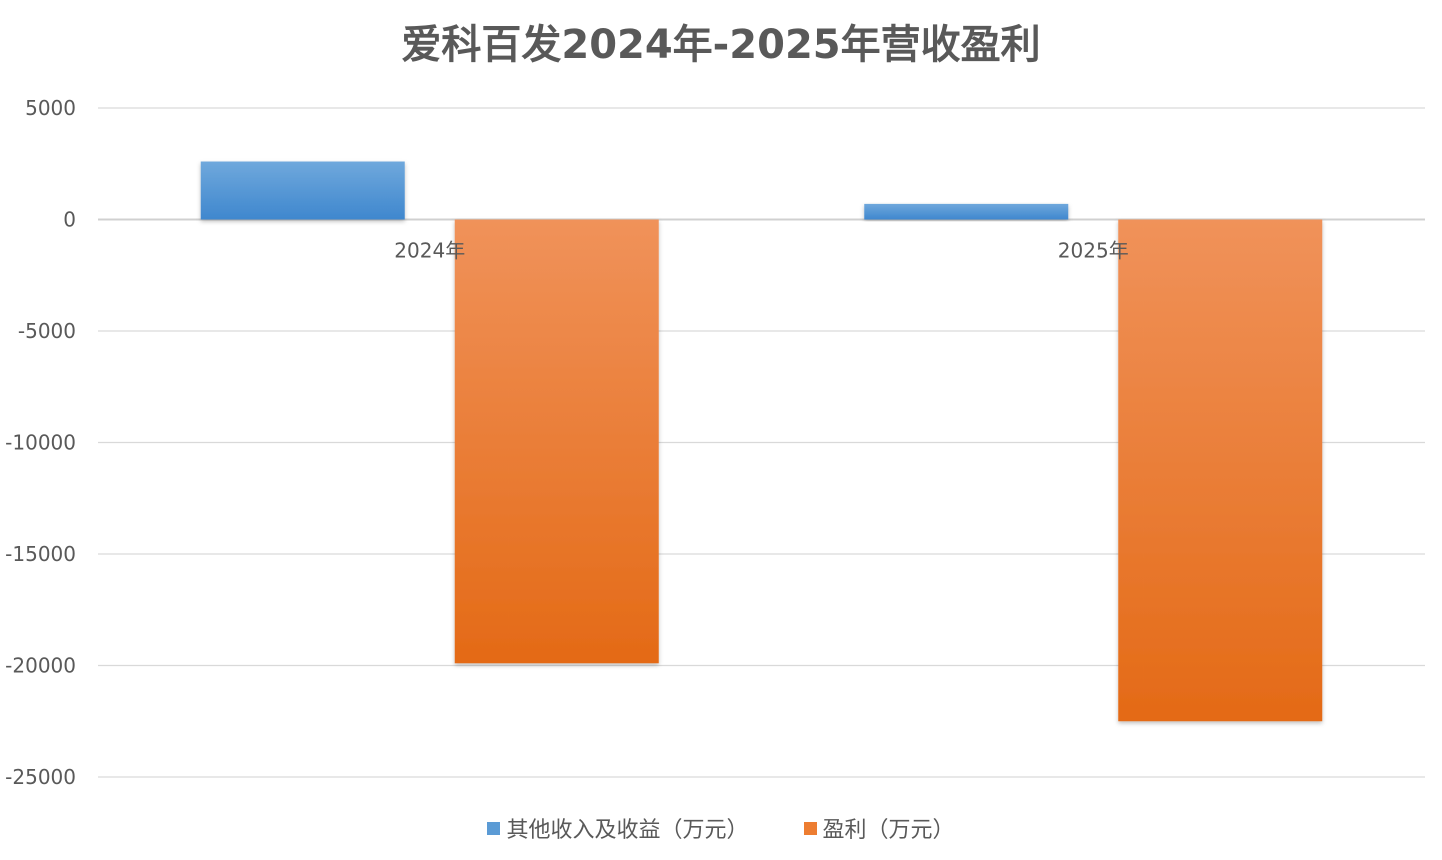 The image size is (1442, 860). What do you see at coordinates (40, 554) in the screenshot?
I see `y-tick-label-4: -15000` at bounding box center [40, 554].